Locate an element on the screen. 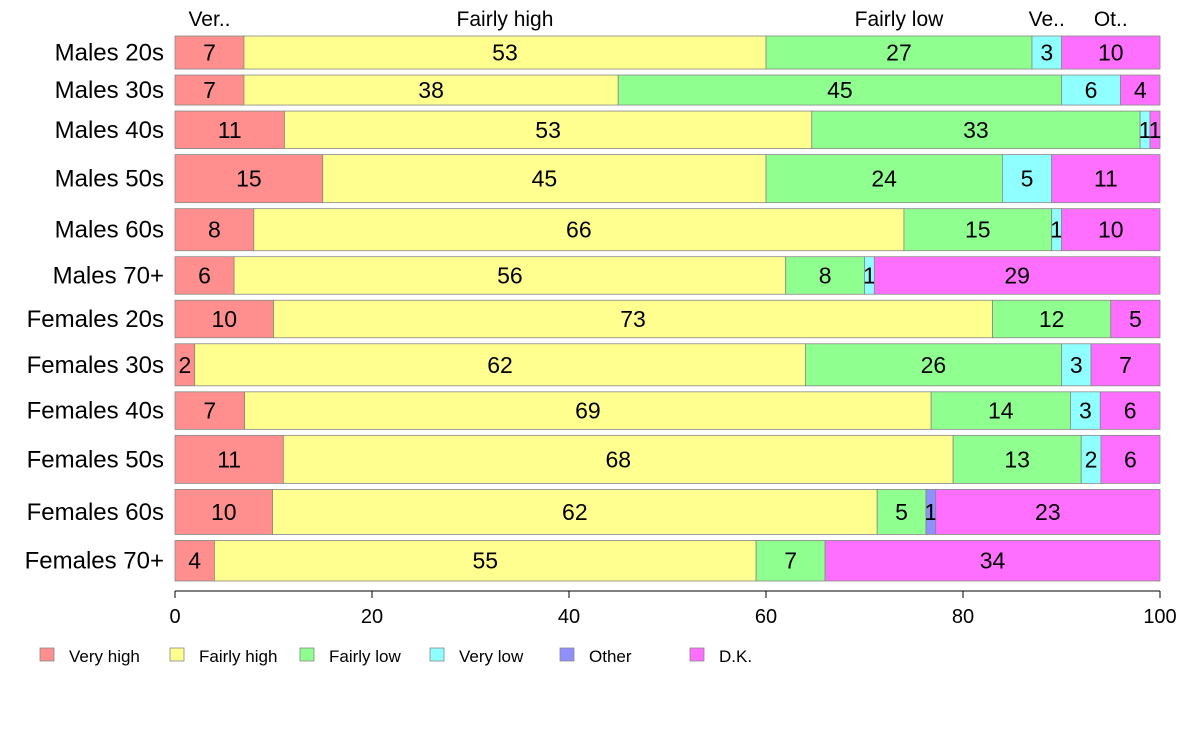 Image resolution: width=1188 pixels, height=736 pixels. bar-segment-males-30s-d-k is located at coordinates (1140, 90).